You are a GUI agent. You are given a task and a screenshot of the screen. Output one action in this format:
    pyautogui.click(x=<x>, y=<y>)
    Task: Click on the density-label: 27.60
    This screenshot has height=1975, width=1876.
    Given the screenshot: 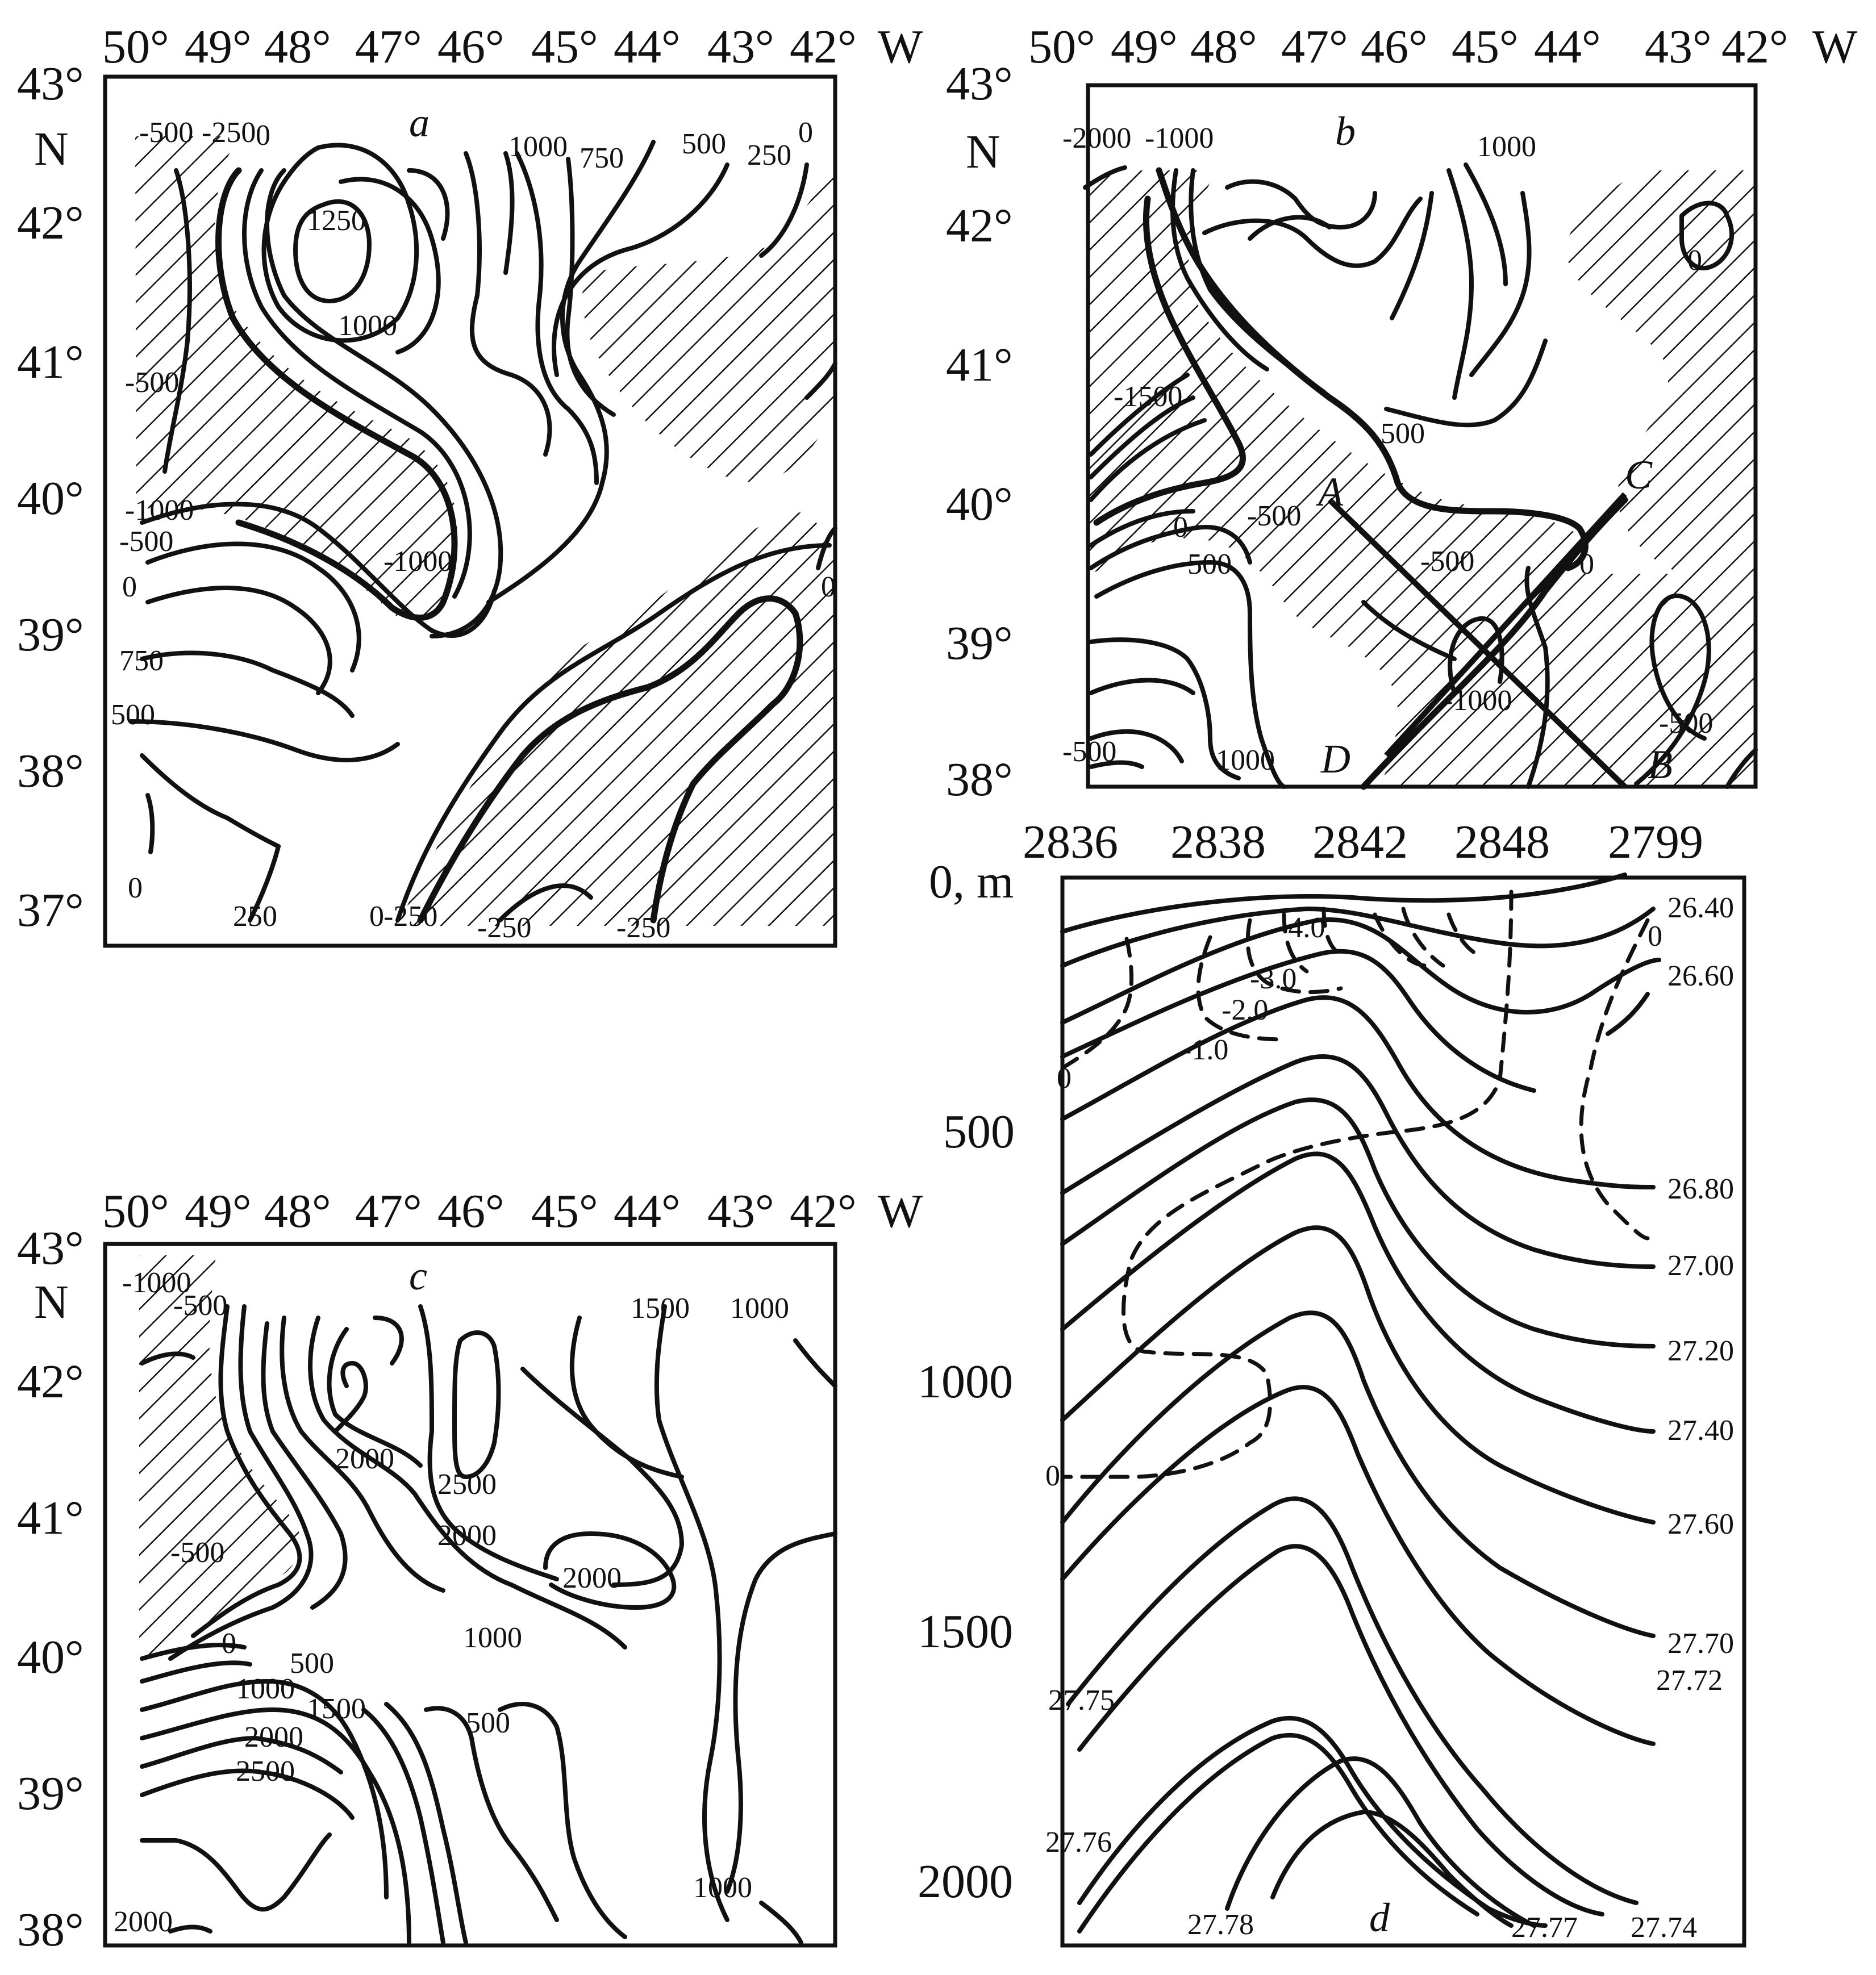 What is the action you would take?
    pyautogui.click(x=1700, y=1524)
    